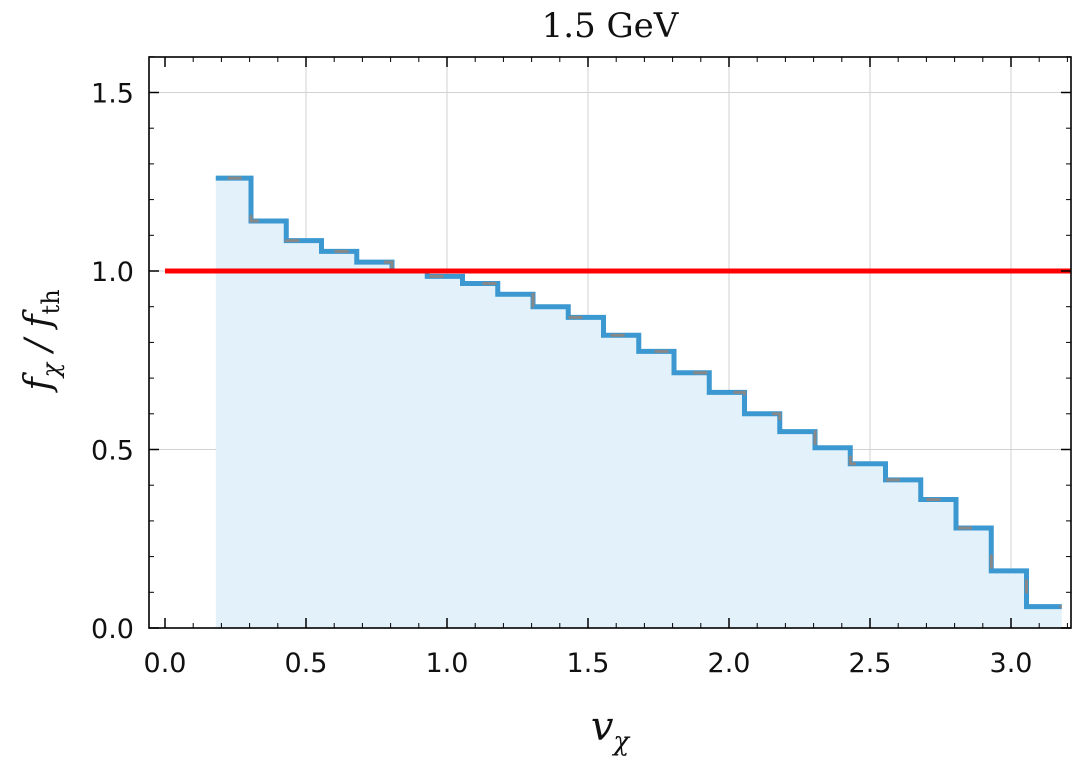 The width and height of the screenshot is (1080, 768). I want to click on x-tick-label: 2.0, so click(729, 663).